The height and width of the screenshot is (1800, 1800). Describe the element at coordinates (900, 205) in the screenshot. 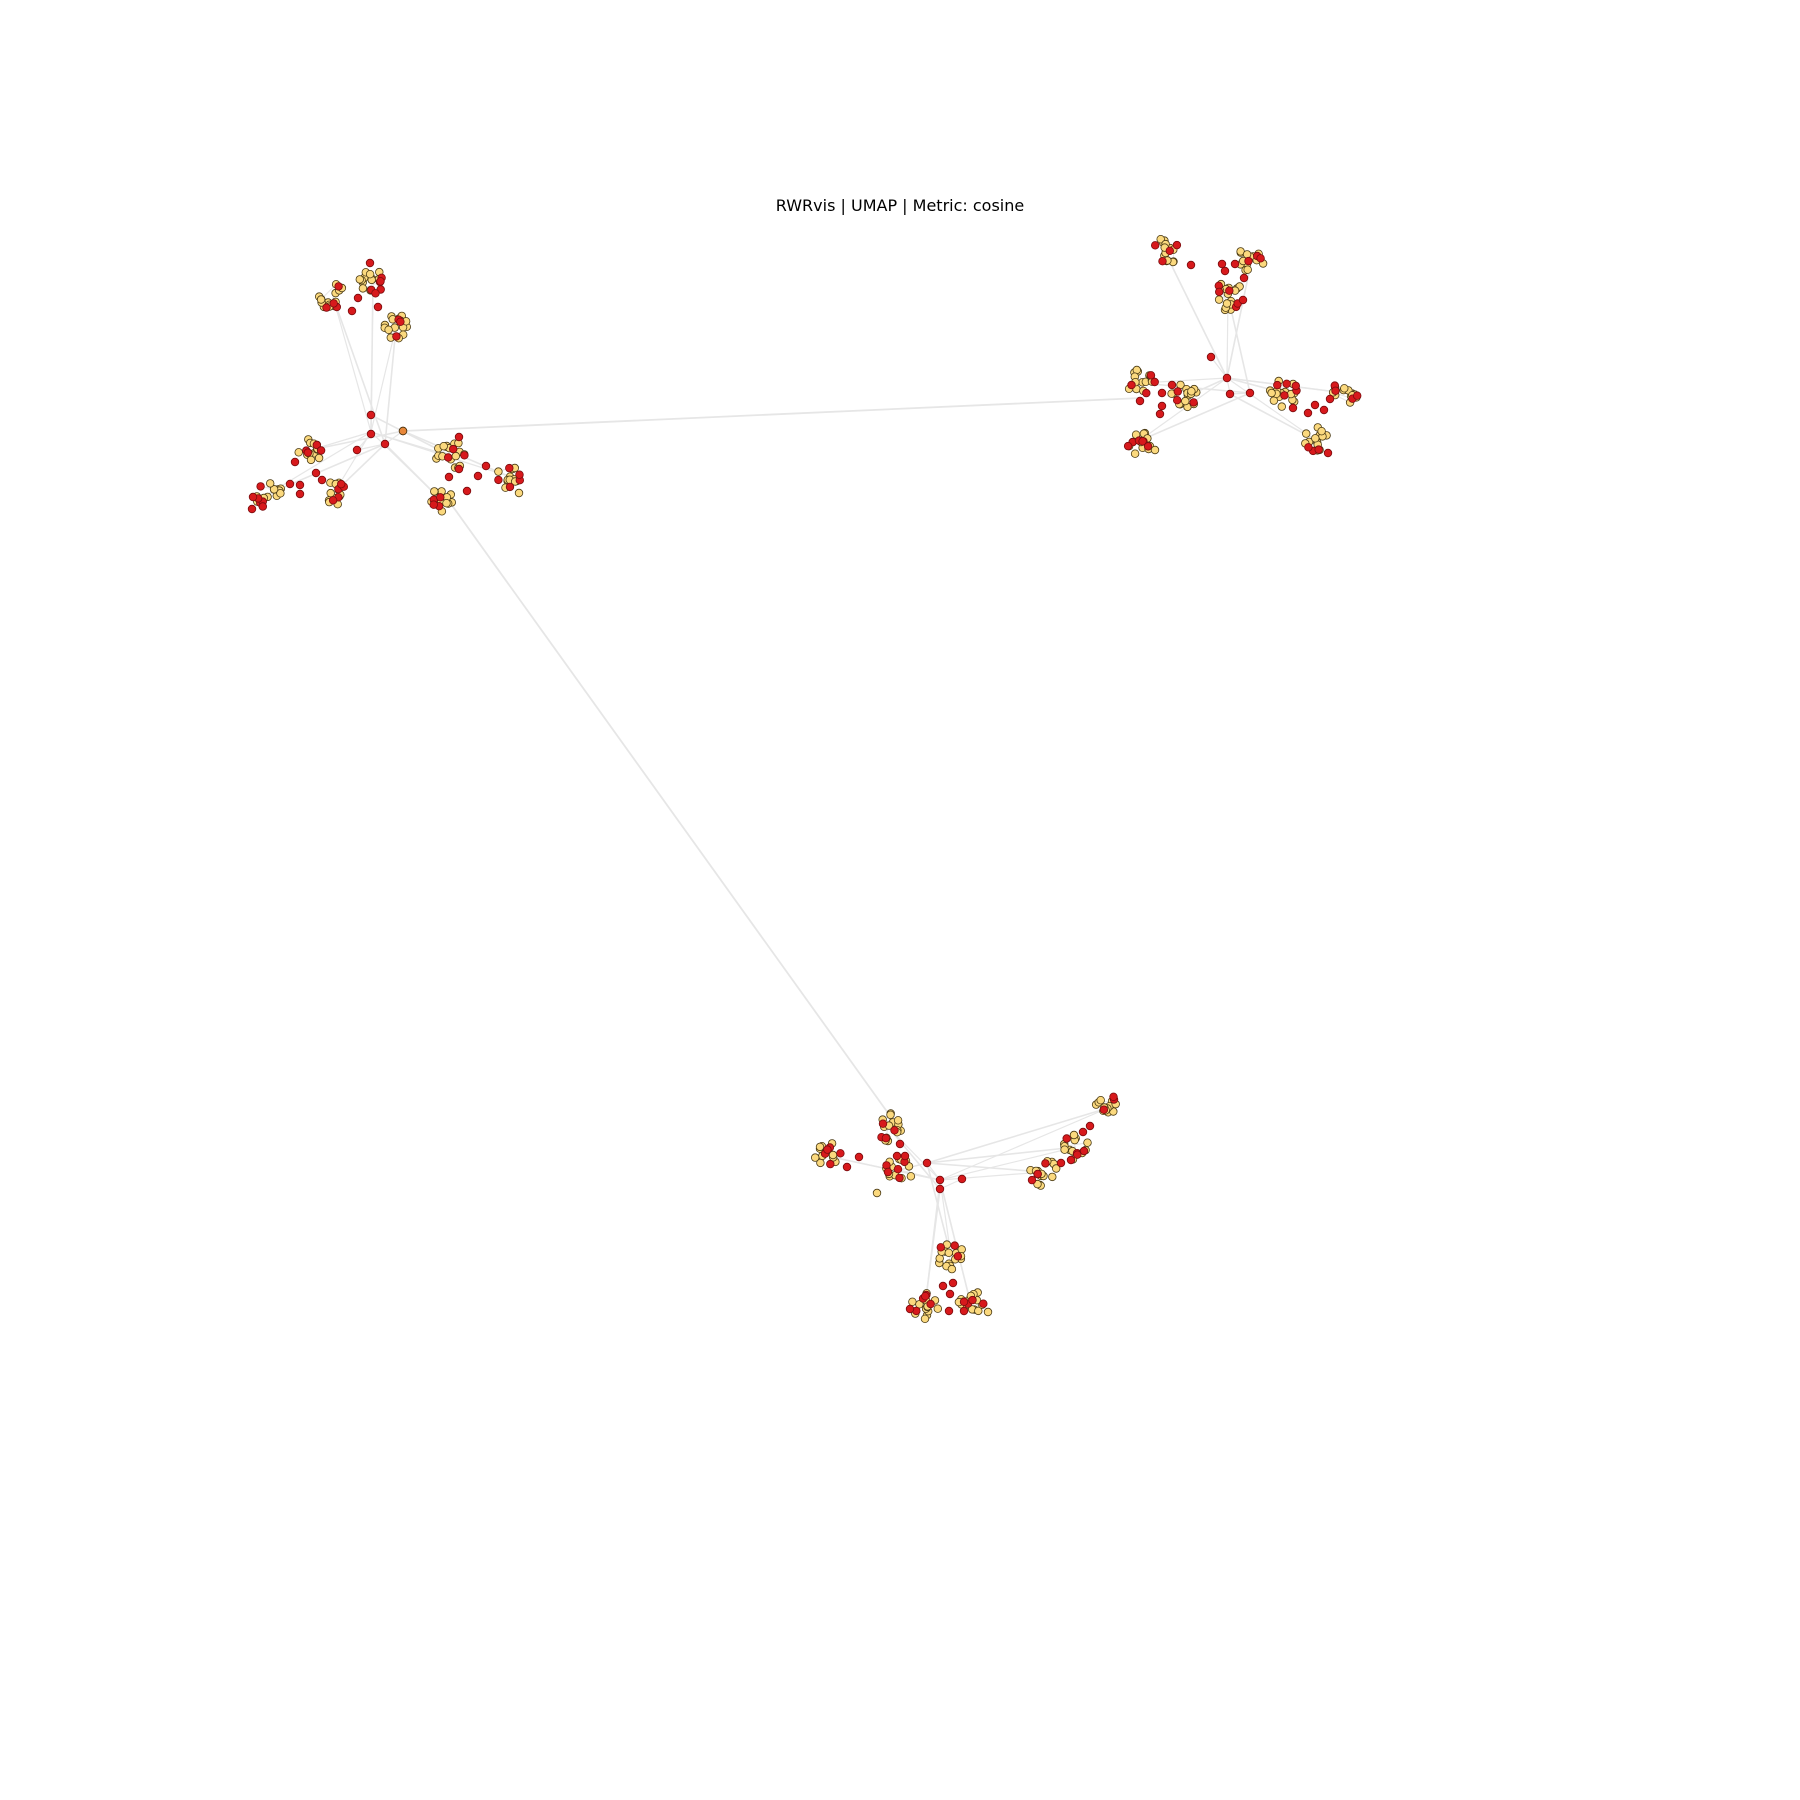

I see `figure-title: RWRvis | UMAP | Metric: cosine` at that location.